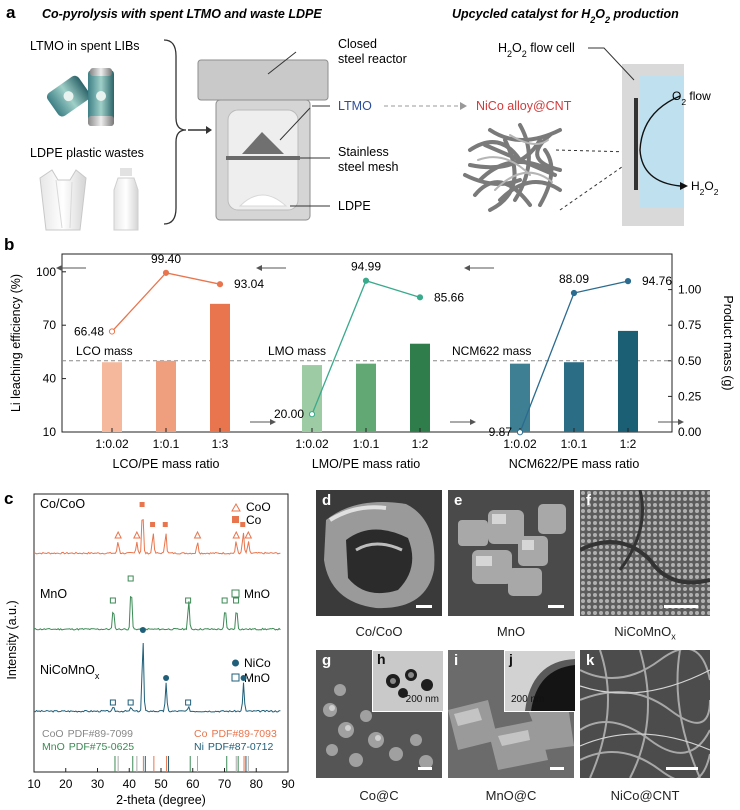  Describe the element at coordinates (62, 504) in the screenshot. I see `series-label-coco: Co/CoO` at that location.